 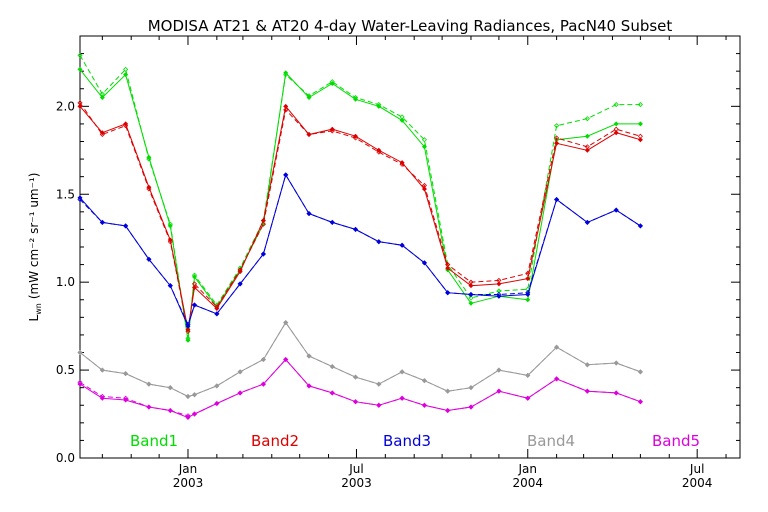 What do you see at coordinates (360, 387) in the screenshot?
I see `series-line-at20-band5` at bounding box center [360, 387].